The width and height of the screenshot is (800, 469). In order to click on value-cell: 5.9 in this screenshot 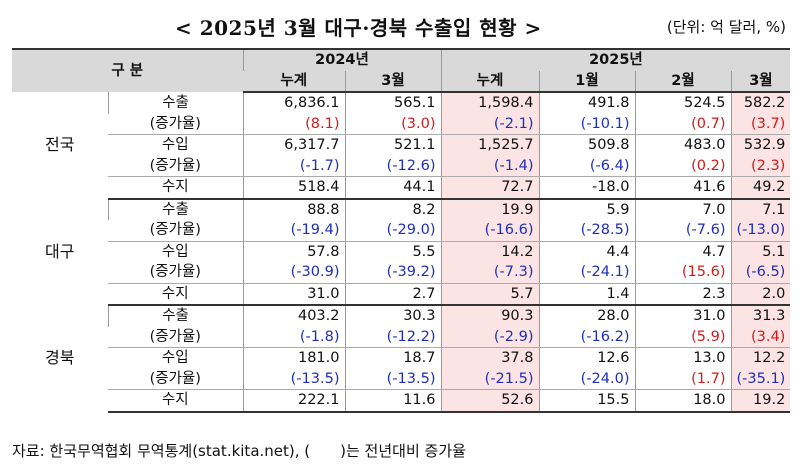, I will do `click(586, 209)`.